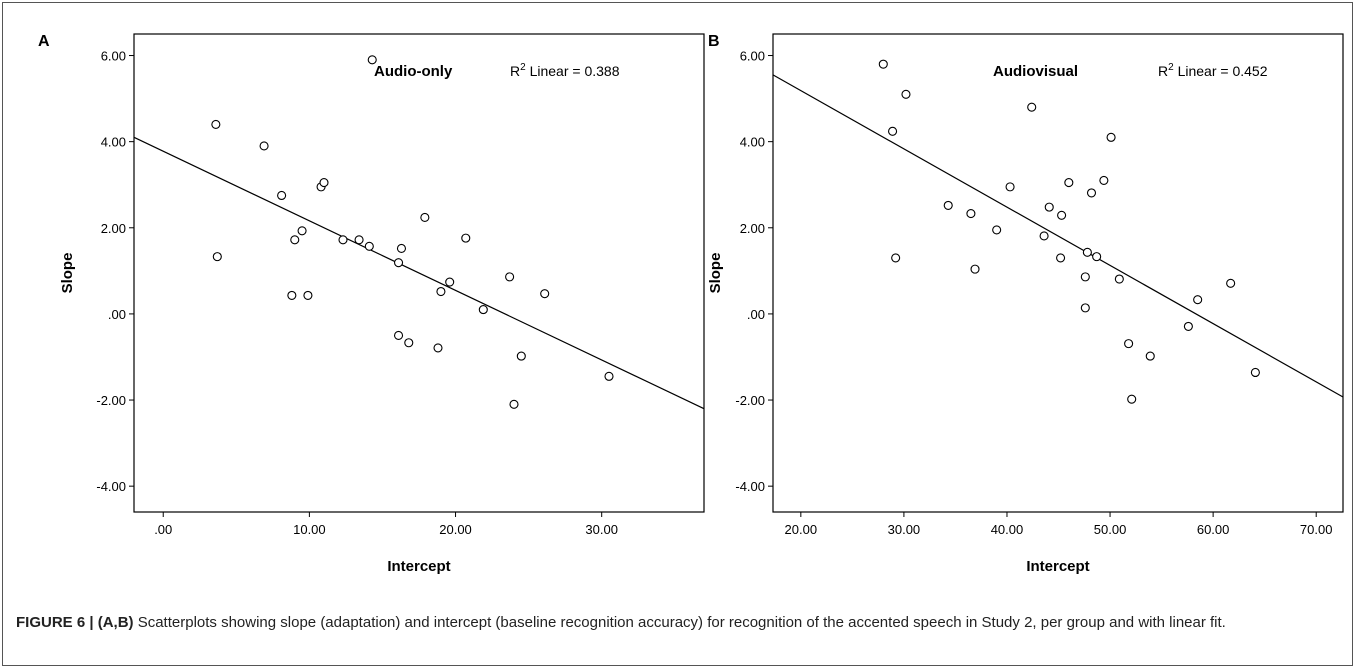 The height and width of the screenshot is (670, 1357). I want to click on r2-value: Linear = 0.388, so click(573, 71).